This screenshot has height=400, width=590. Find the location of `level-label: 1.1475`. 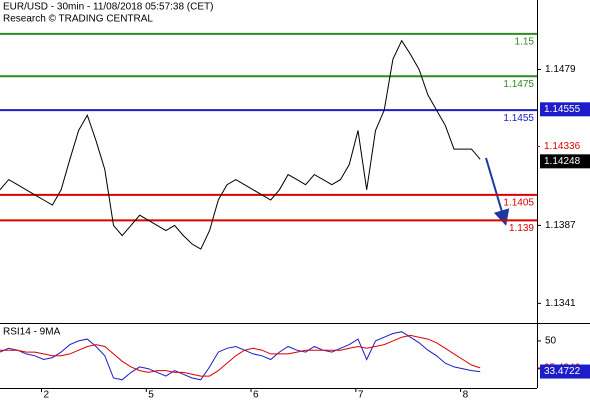

level-label: 1.1475 is located at coordinates (518, 84).